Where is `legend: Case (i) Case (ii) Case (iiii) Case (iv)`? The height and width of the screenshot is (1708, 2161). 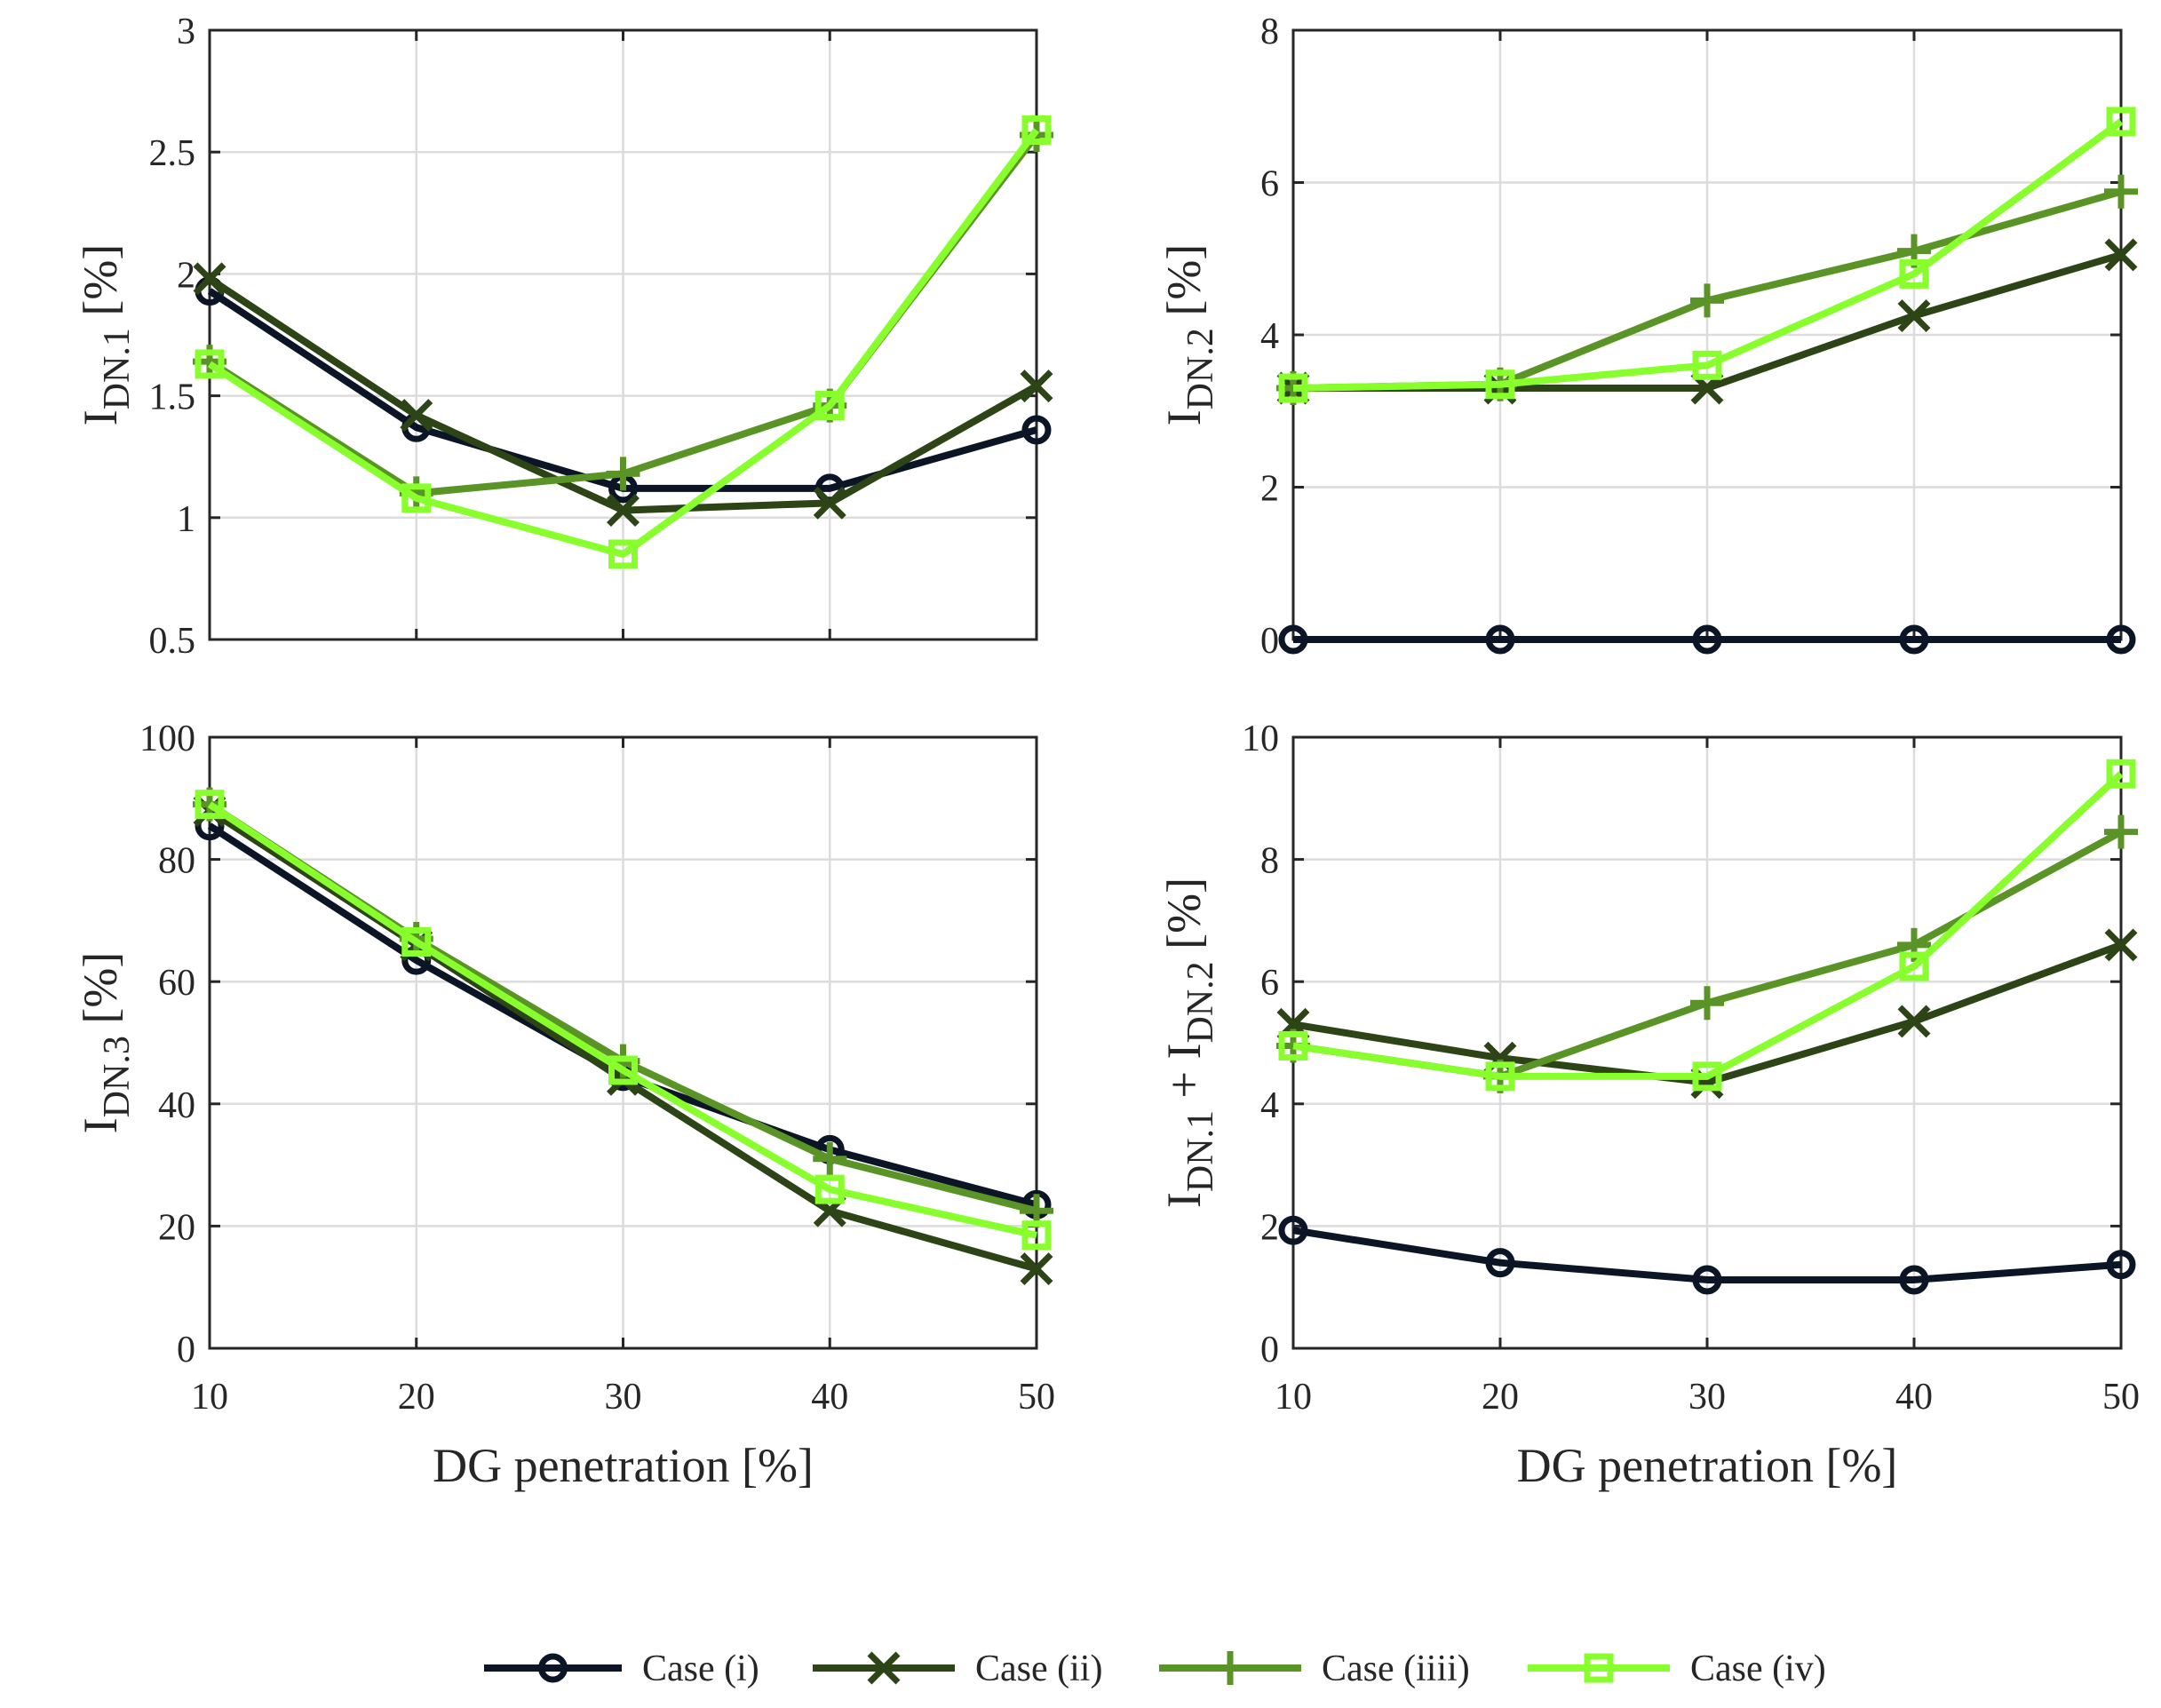 legend: Case (i) Case (ii) Case (iiii) Case (iv) is located at coordinates (1181, 1669).